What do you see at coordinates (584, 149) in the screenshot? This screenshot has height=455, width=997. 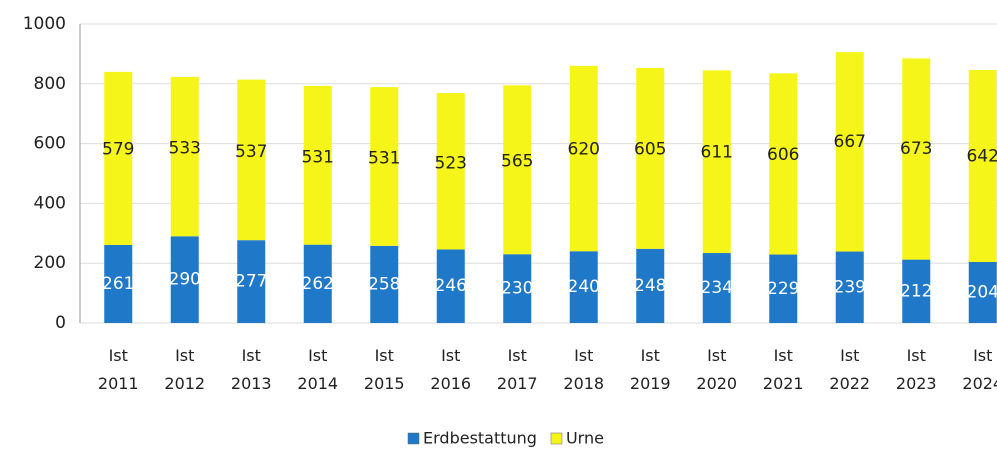 I see `data-label: 620` at bounding box center [584, 149].